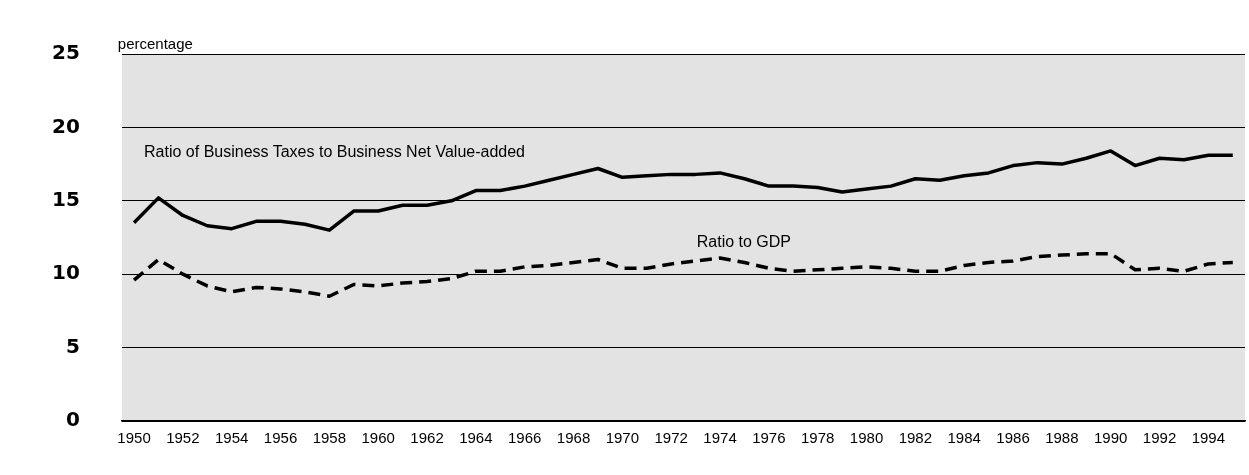  Describe the element at coordinates (134, 438) in the screenshot. I see `x-tick-label: 1950` at that location.